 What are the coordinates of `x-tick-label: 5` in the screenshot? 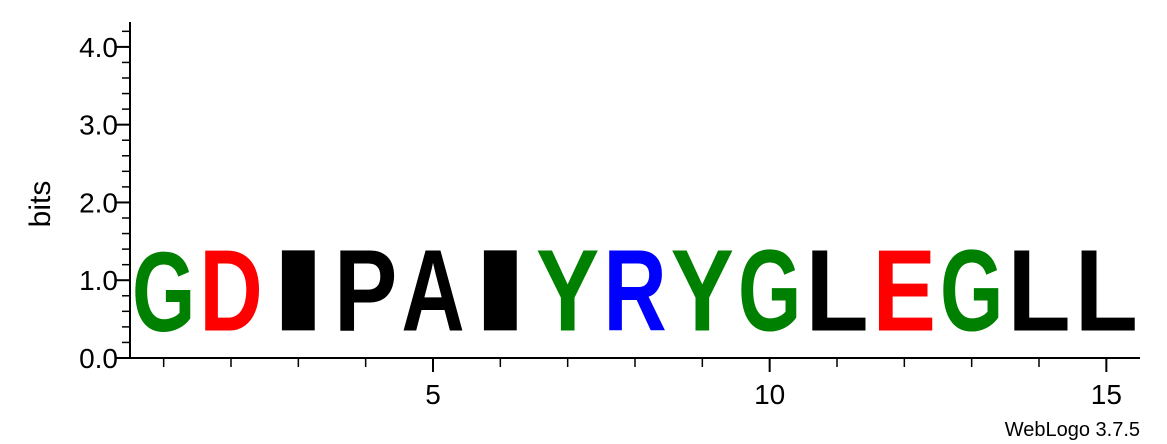 It's located at (433, 394).